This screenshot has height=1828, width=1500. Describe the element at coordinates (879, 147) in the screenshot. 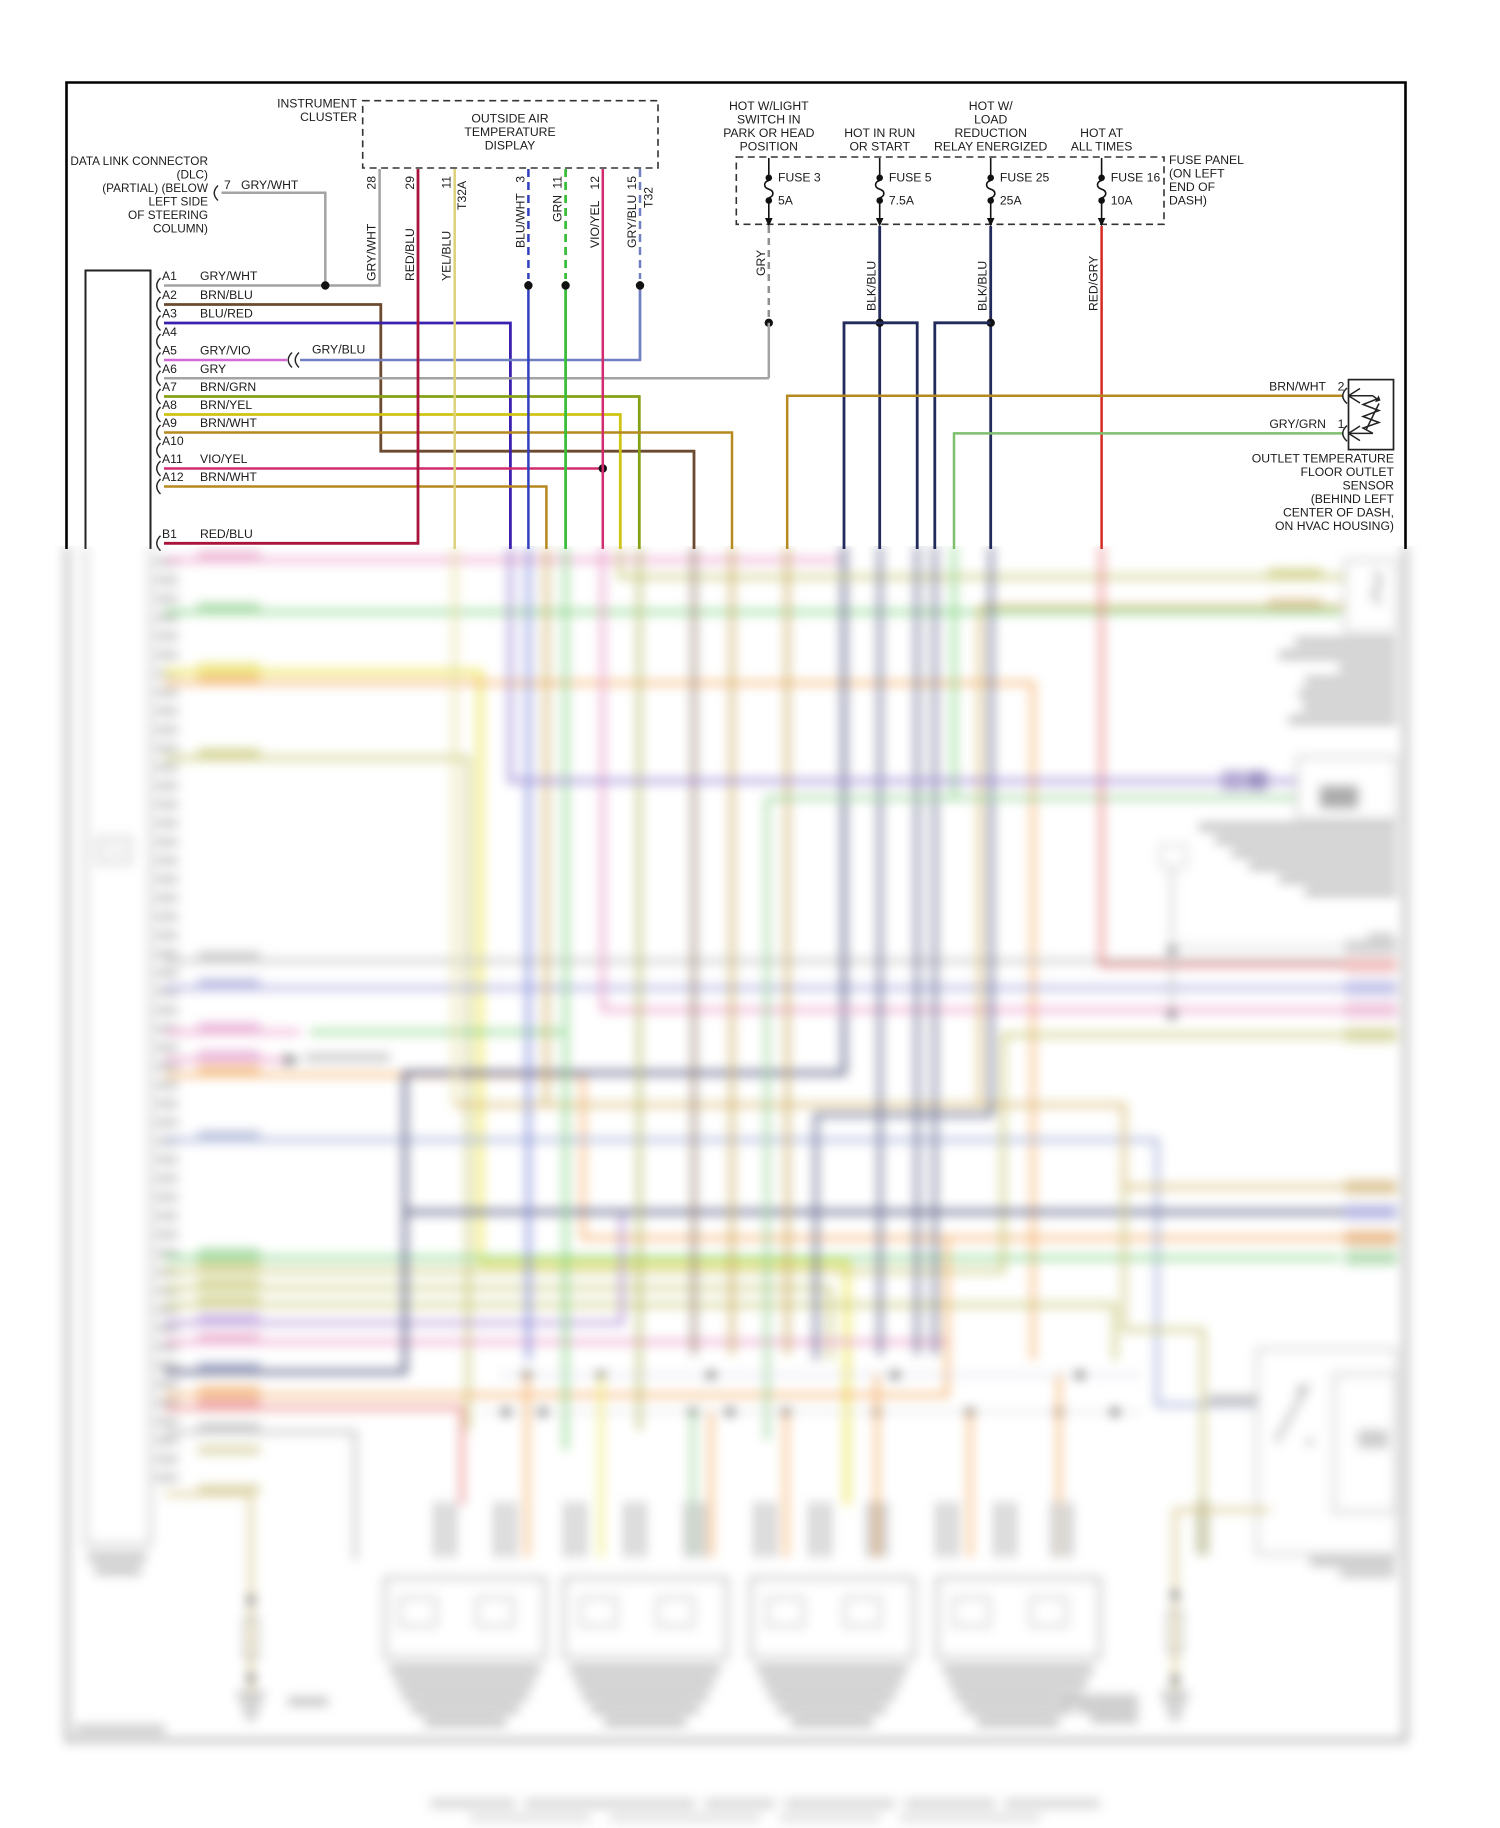

I see `svg-text: OR START` at that location.